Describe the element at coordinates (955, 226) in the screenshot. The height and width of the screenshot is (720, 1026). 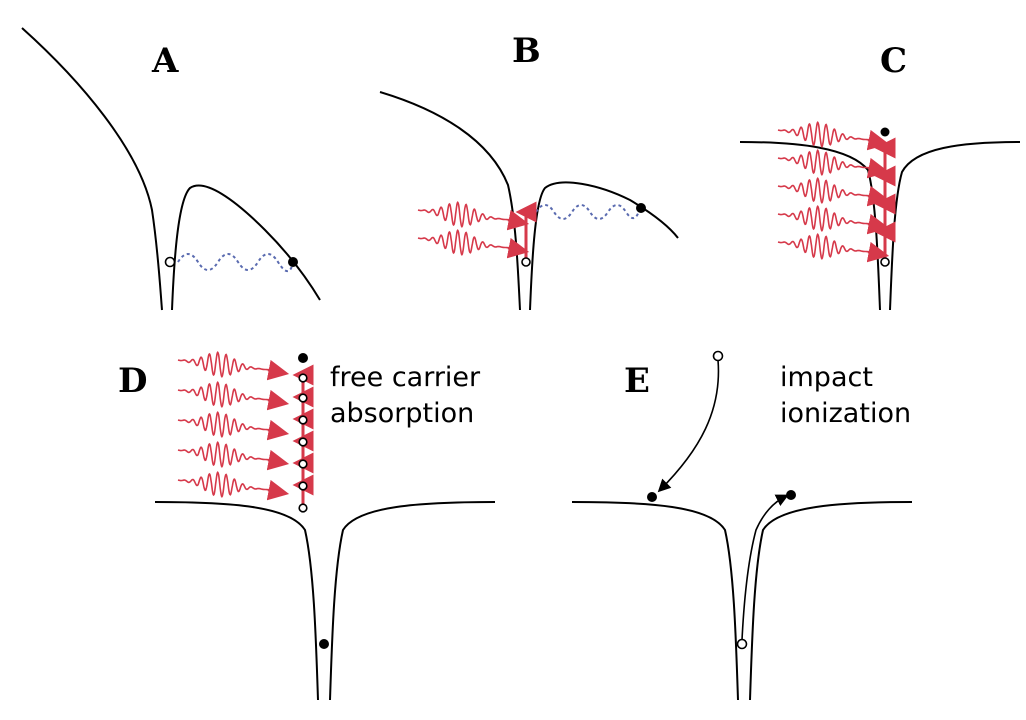
I see `panel-c-potential-right` at that location.